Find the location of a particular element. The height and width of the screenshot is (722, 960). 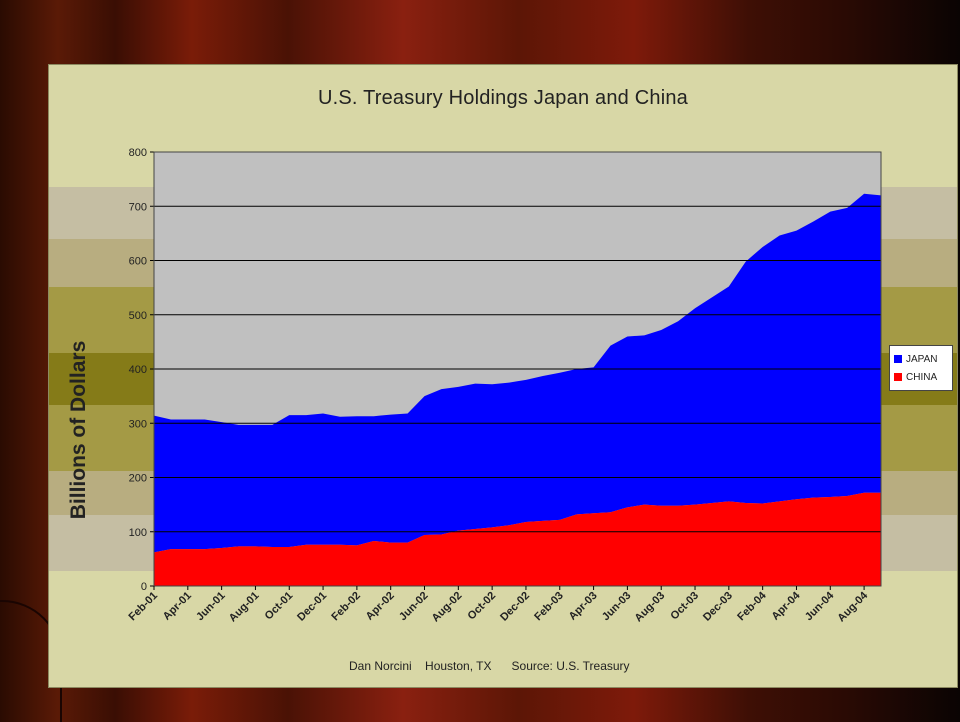

y-tick-label: 100 is located at coordinates (138, 533).